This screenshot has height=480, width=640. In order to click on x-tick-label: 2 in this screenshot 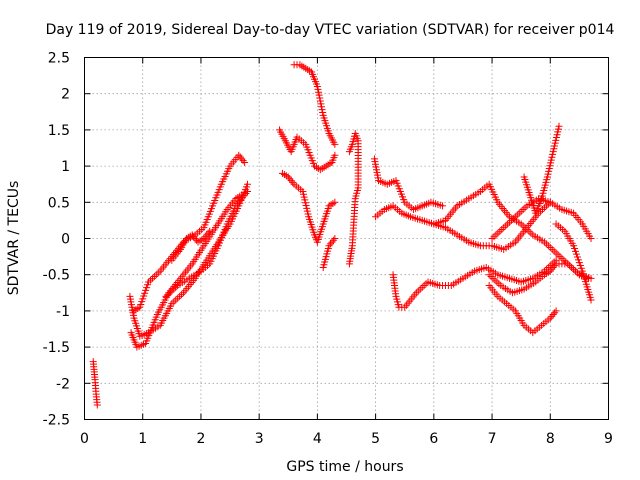, I will do `click(200, 439)`.